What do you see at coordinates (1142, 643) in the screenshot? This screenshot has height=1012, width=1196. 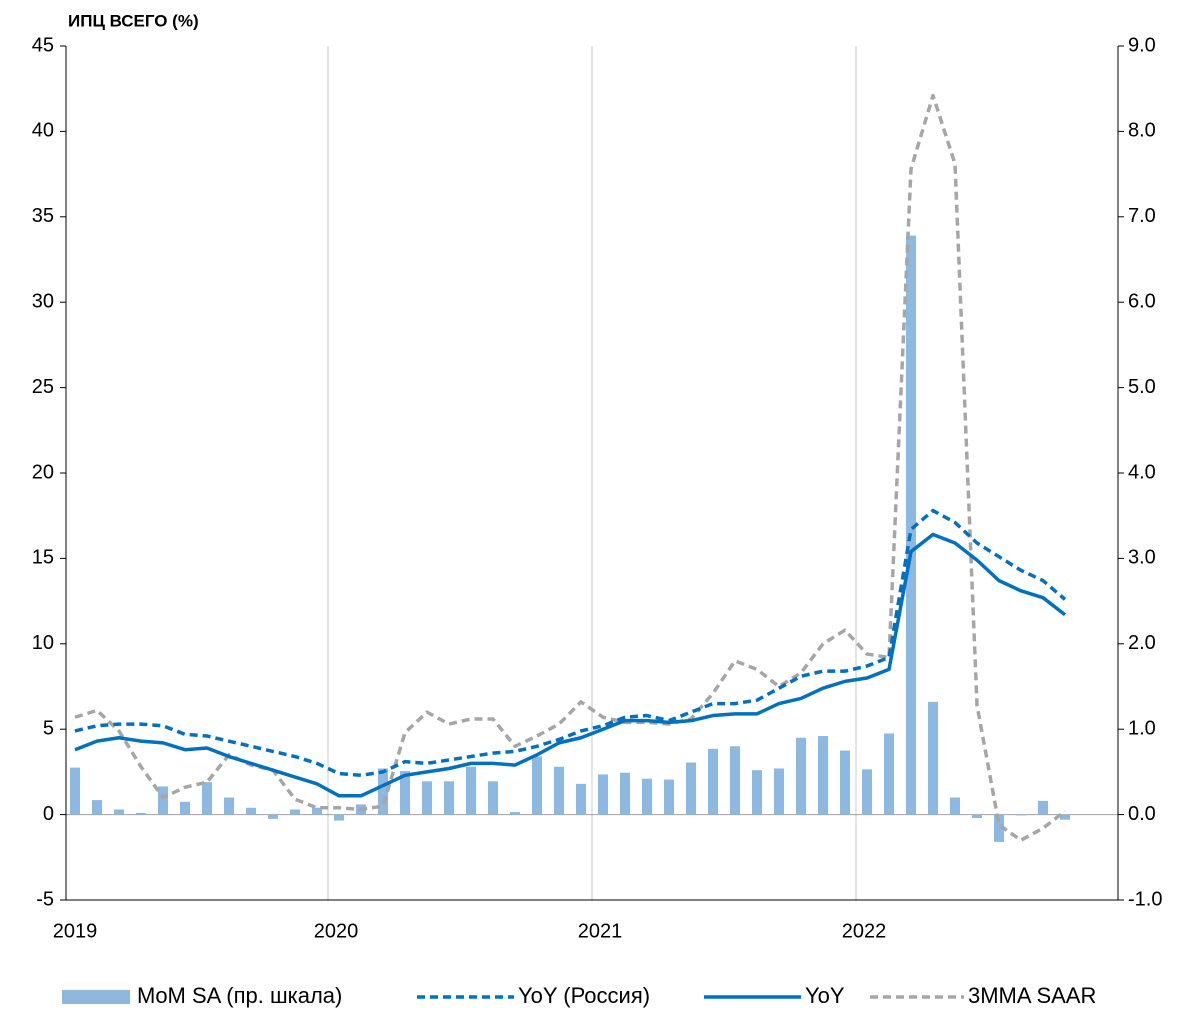 I see `y2-tick-label: 2.0` at bounding box center [1142, 643].